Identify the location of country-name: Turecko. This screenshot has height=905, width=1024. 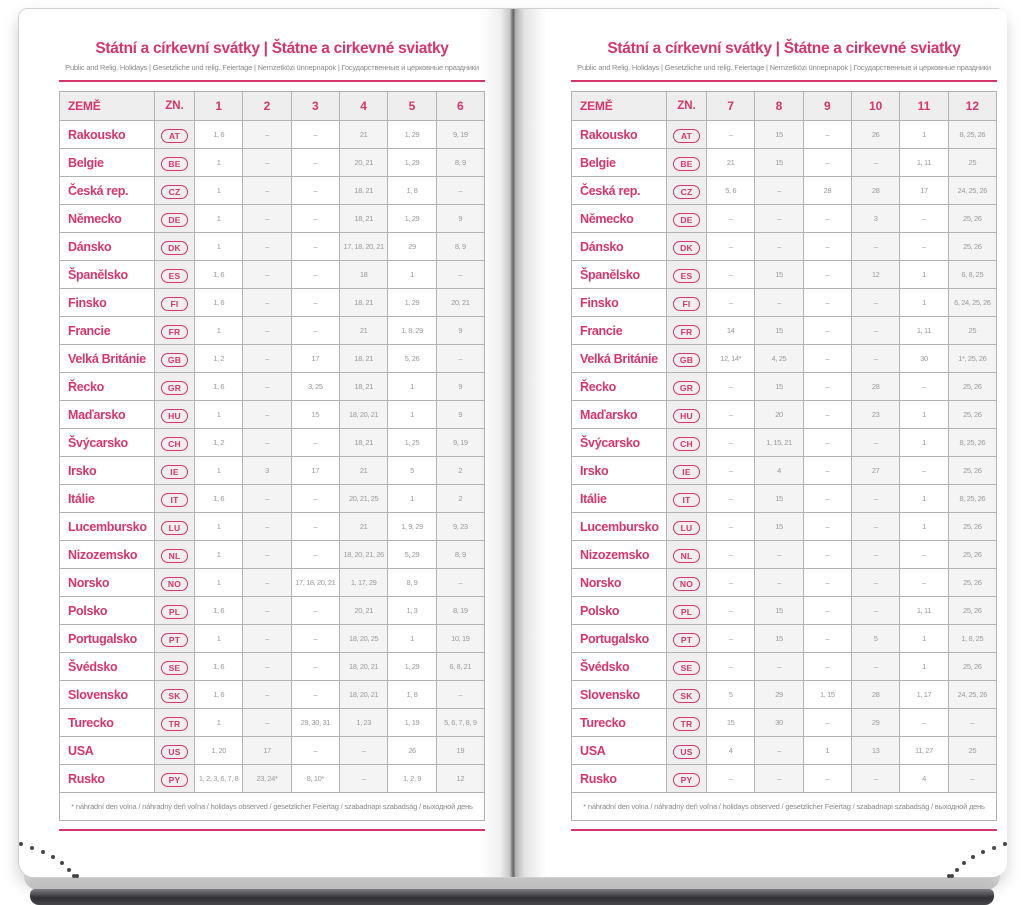
(619, 722).